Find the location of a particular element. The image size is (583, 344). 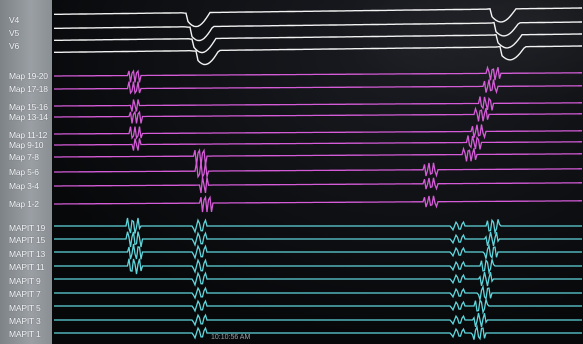

channel-label-mapit-1: MAPIT 1 is located at coordinates (25, 334).